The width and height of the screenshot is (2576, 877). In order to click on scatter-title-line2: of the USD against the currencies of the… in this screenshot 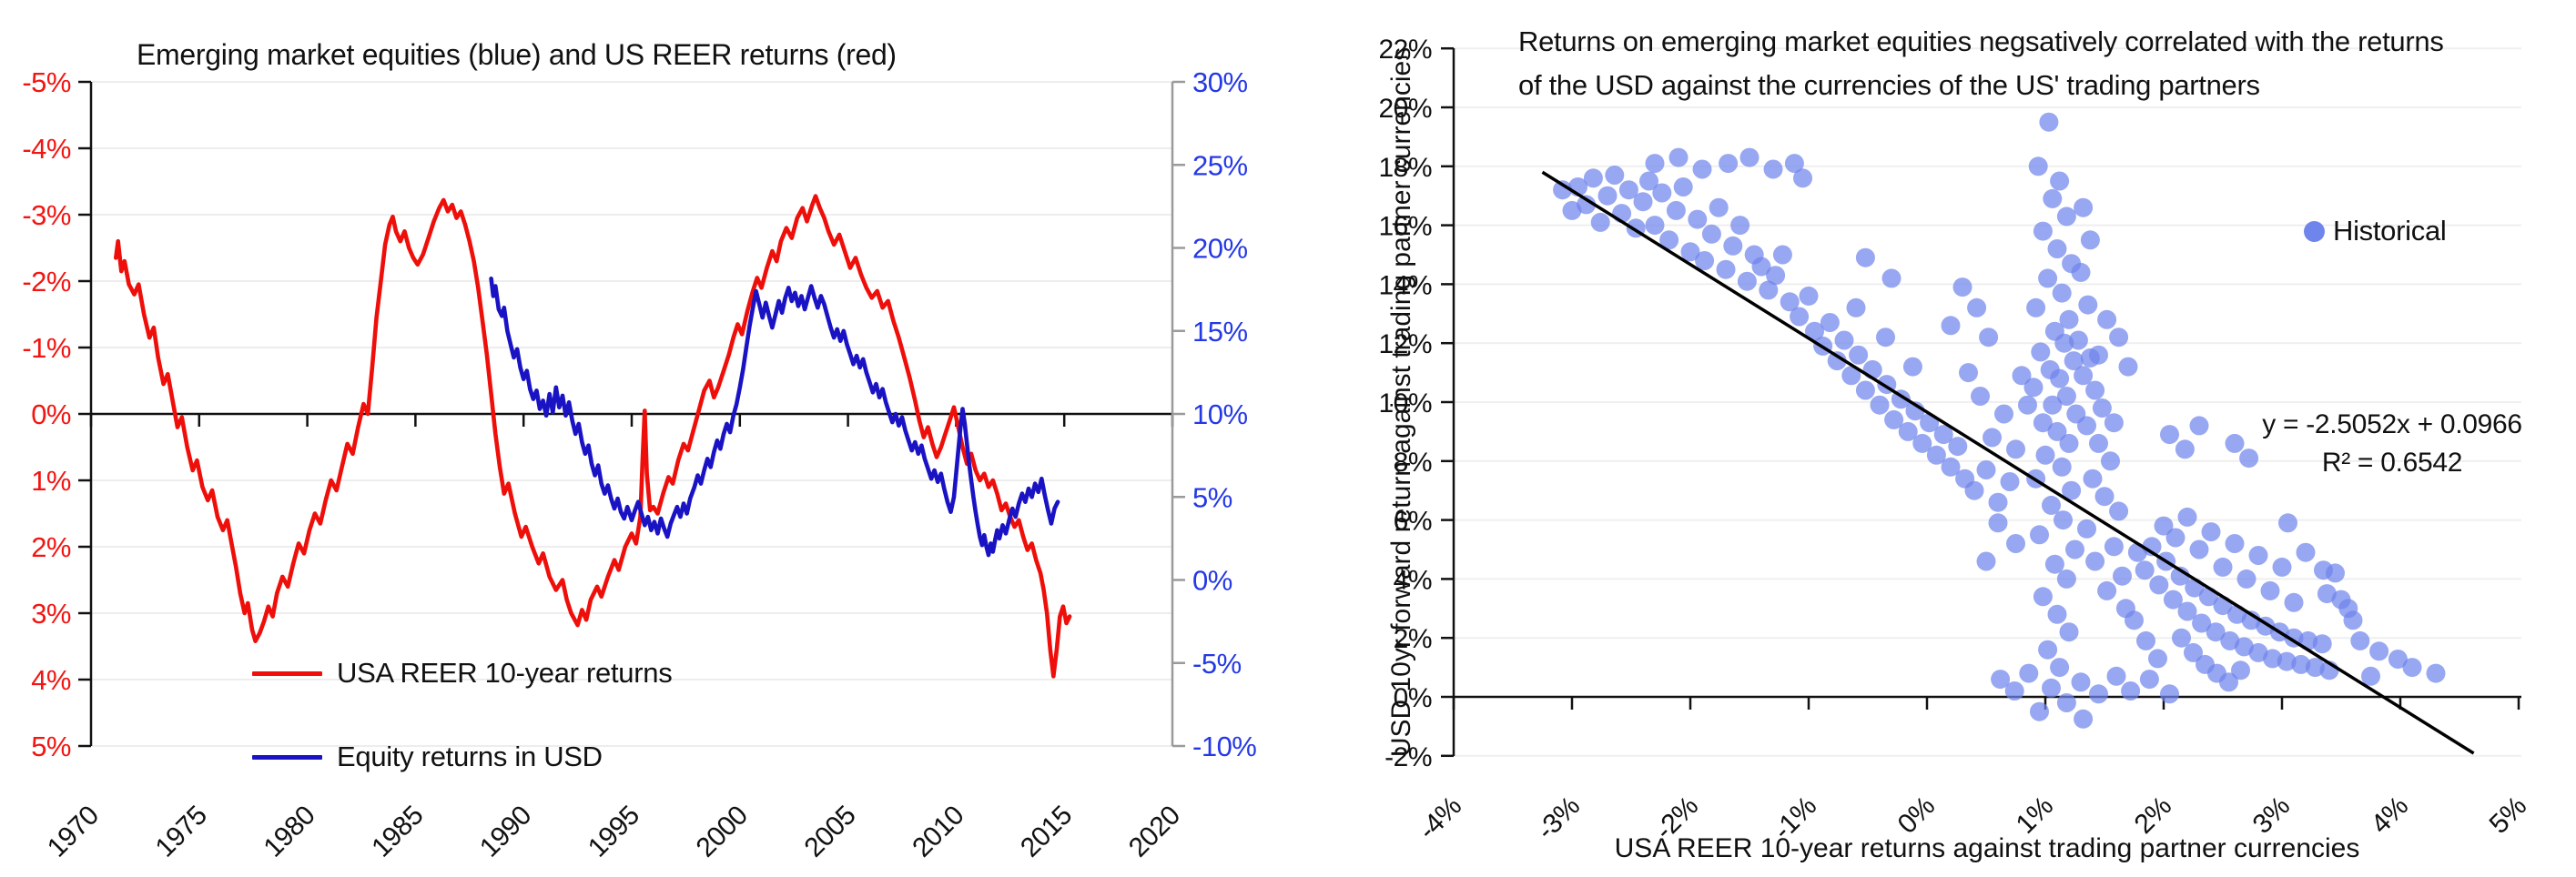, I will do `click(1889, 85)`.